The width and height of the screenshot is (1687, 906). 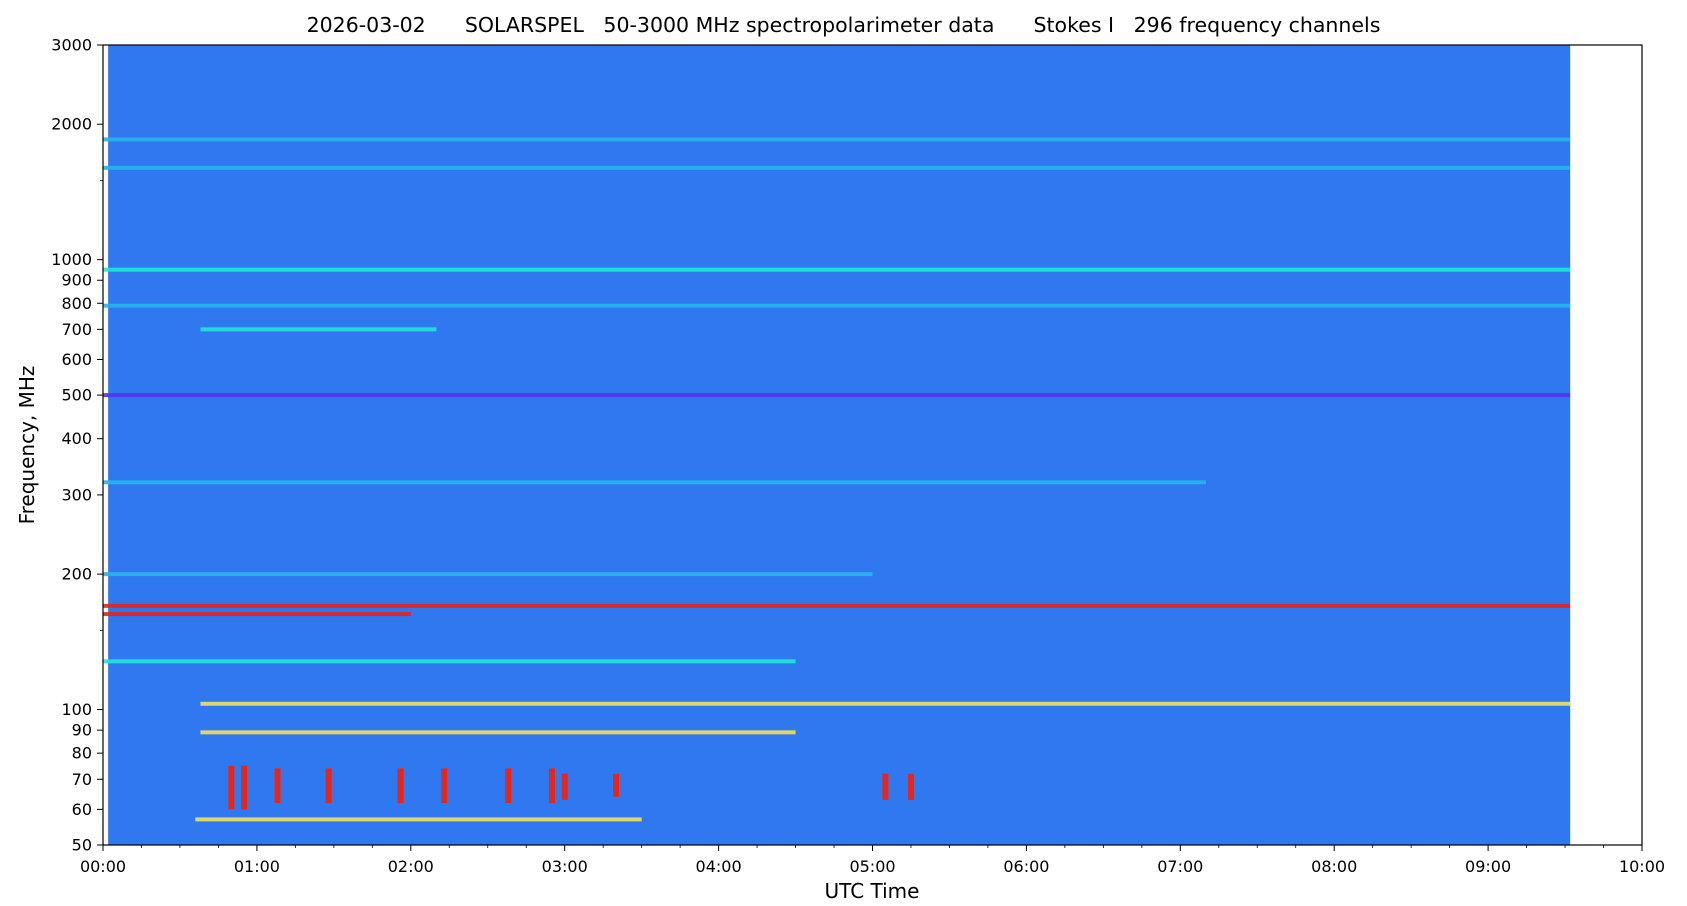 What do you see at coordinates (76, 494) in the screenshot?
I see `y-tick-label: 300` at bounding box center [76, 494].